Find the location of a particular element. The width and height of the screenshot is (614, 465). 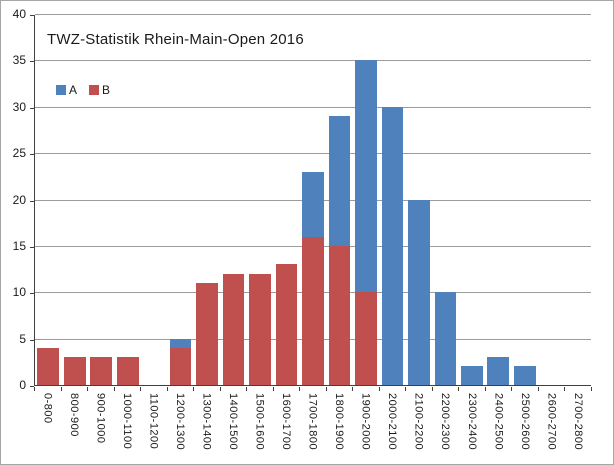

x-label-cell: 1400-1500 is located at coordinates (233, 427).